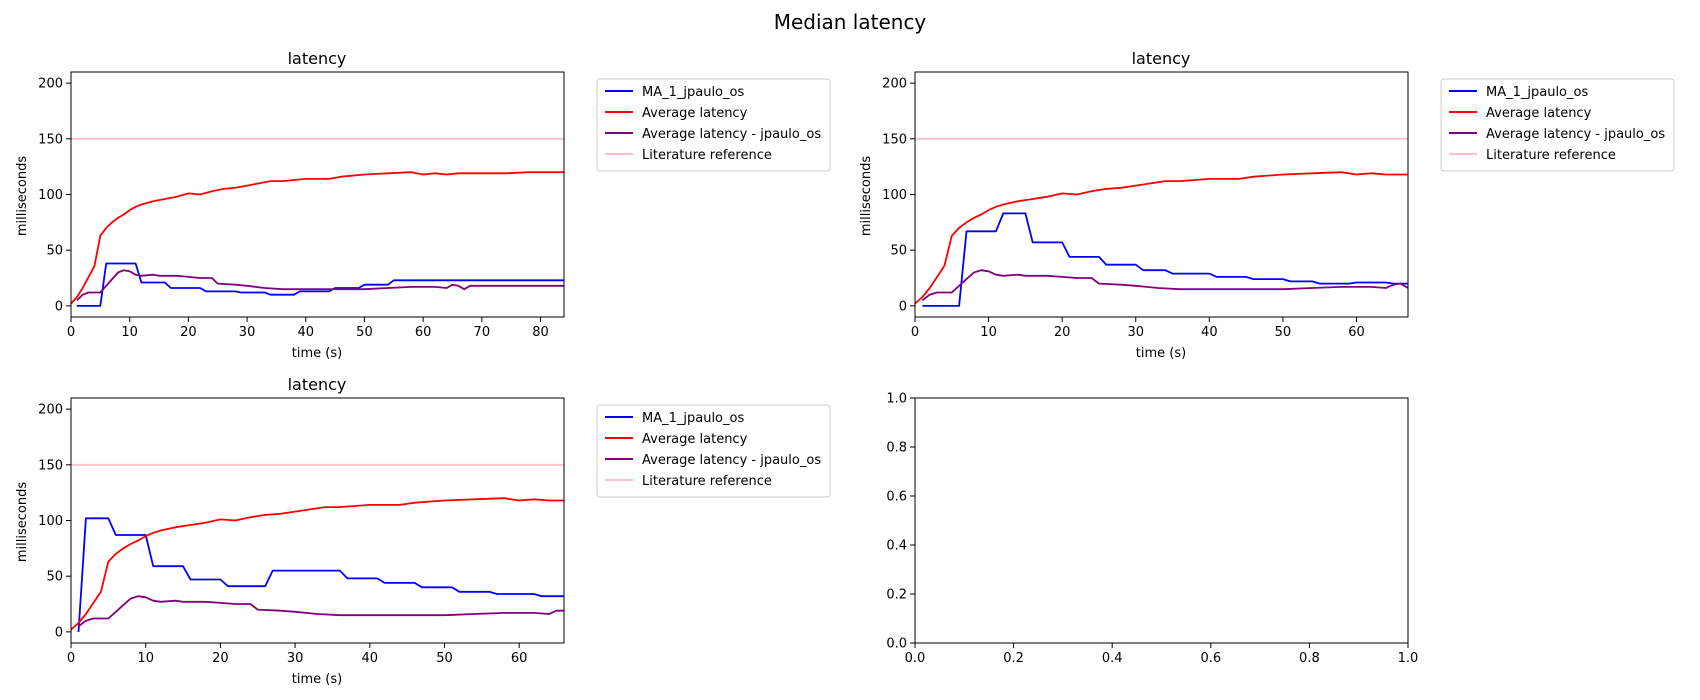  What do you see at coordinates (1112, 658) in the screenshot?
I see `x-tick-label: 0.4` at bounding box center [1112, 658].